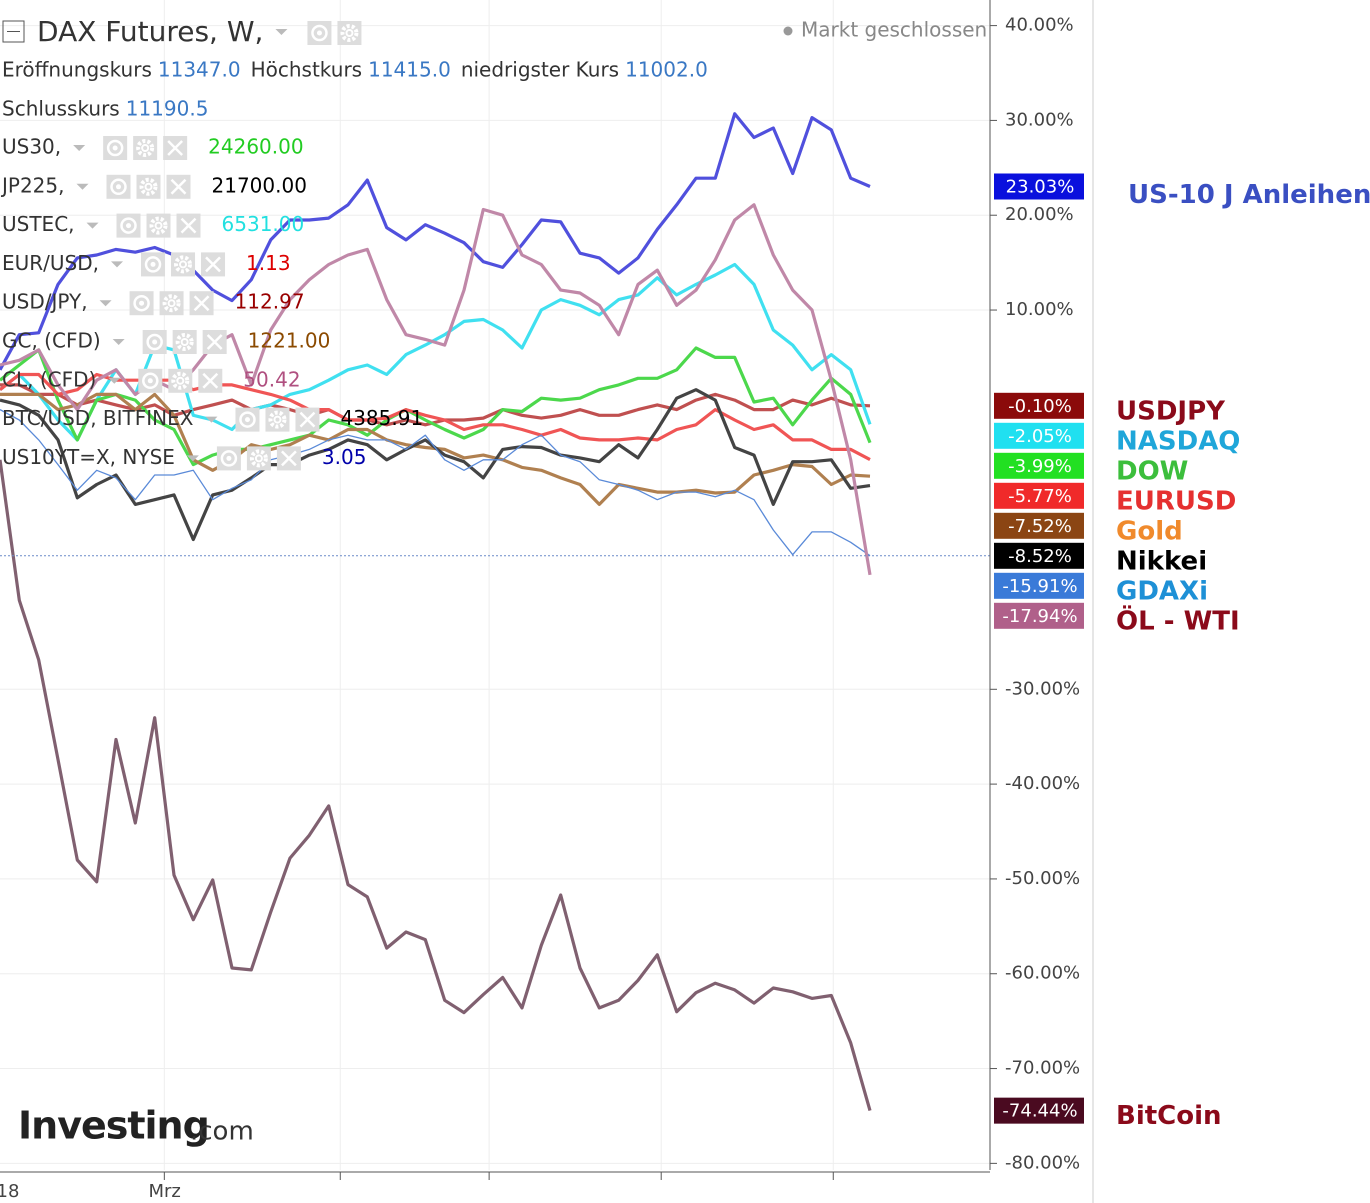 The width and height of the screenshot is (1370, 1203). Describe the element at coordinates (1039, 1111) in the screenshot. I see `value-label: -74.44%` at that location.